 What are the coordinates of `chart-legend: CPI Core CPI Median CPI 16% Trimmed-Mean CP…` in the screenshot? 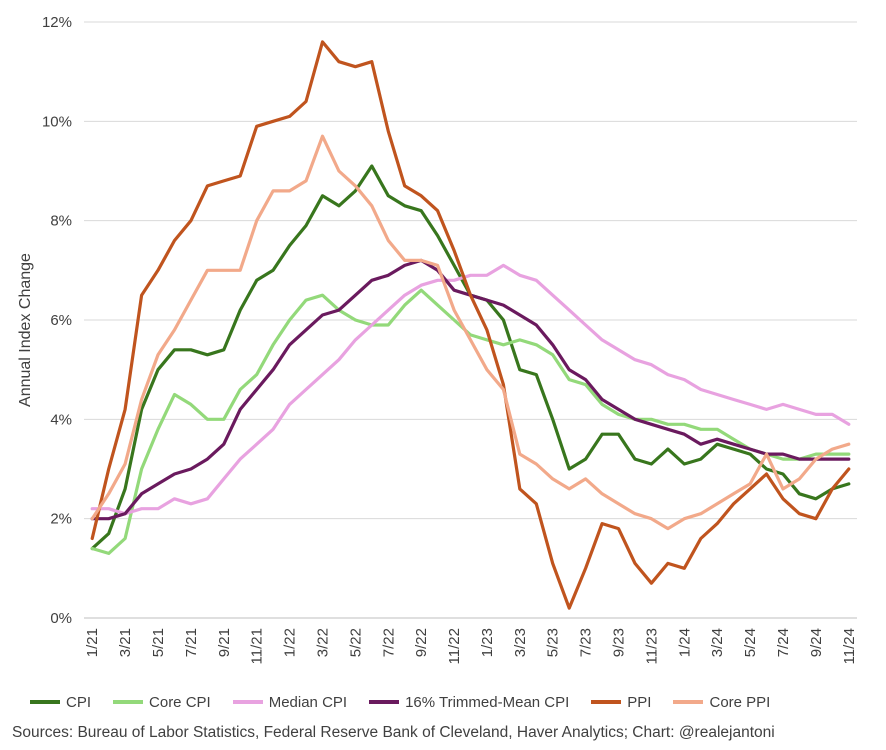 It's located at (455, 702).